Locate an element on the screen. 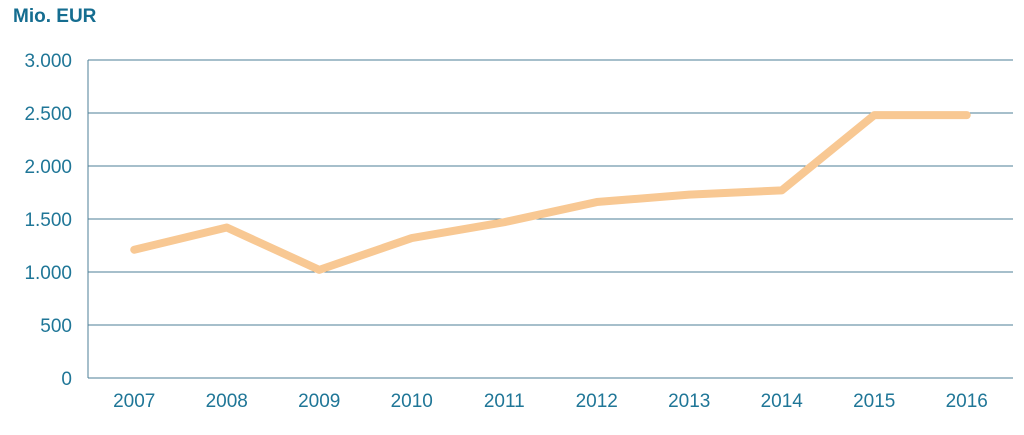  x-axis-tick-label: 2010 is located at coordinates (412, 401).